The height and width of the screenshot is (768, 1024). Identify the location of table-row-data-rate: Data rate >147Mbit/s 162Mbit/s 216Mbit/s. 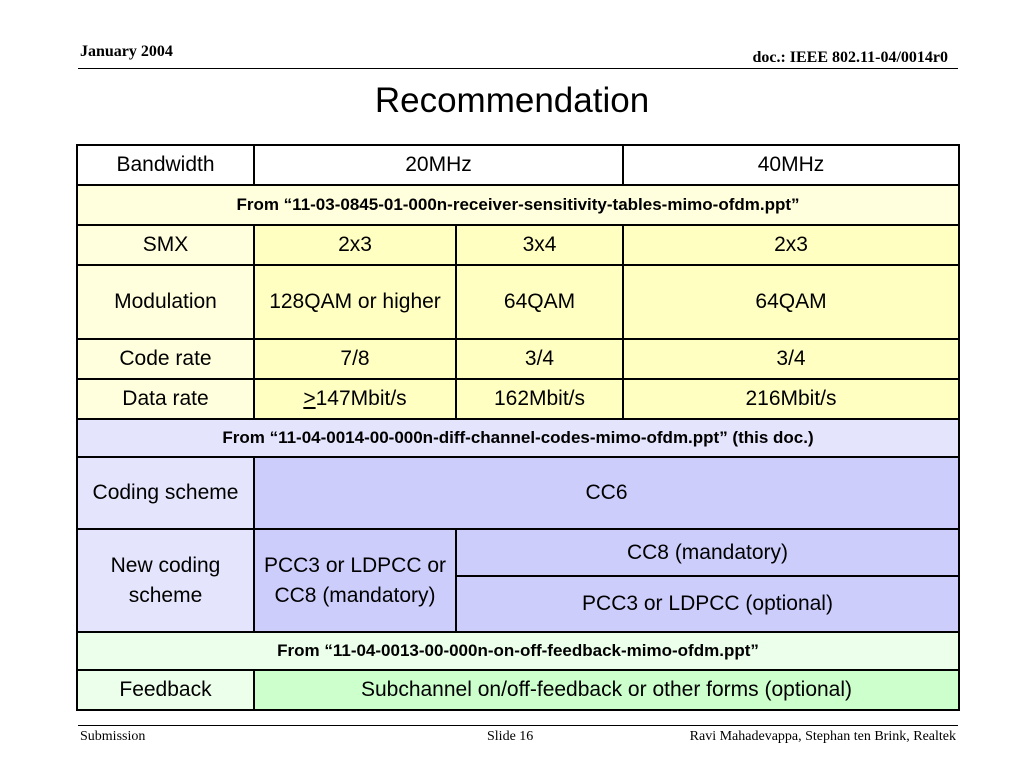
(518, 399).